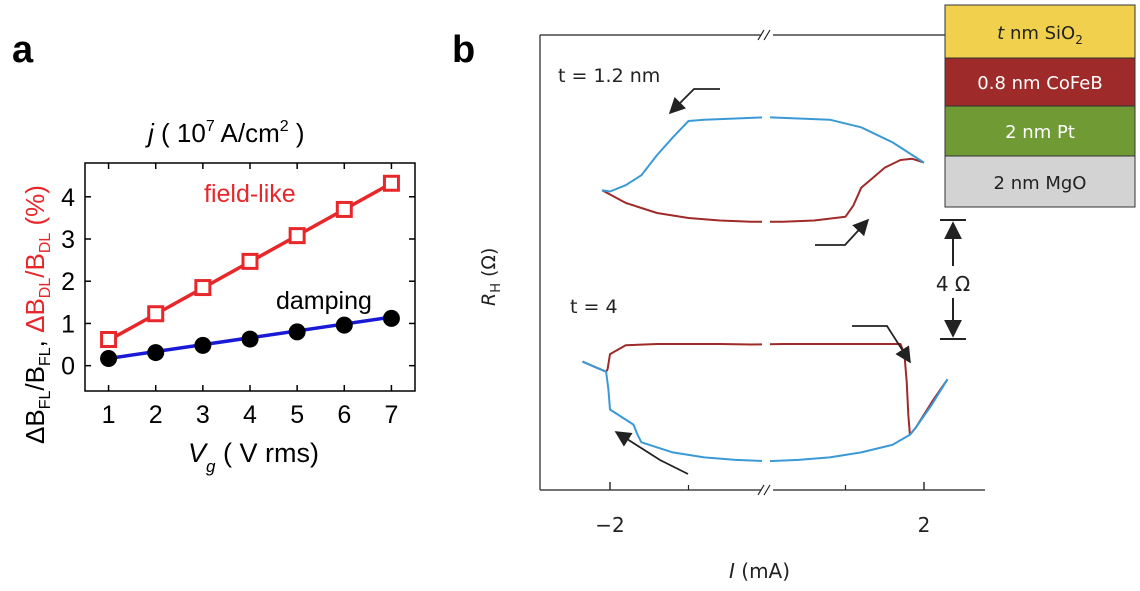 The height and width of the screenshot is (591, 1140). What do you see at coordinates (694, 101) in the screenshot?
I see `arrow-icon-upper-left` at bounding box center [694, 101].